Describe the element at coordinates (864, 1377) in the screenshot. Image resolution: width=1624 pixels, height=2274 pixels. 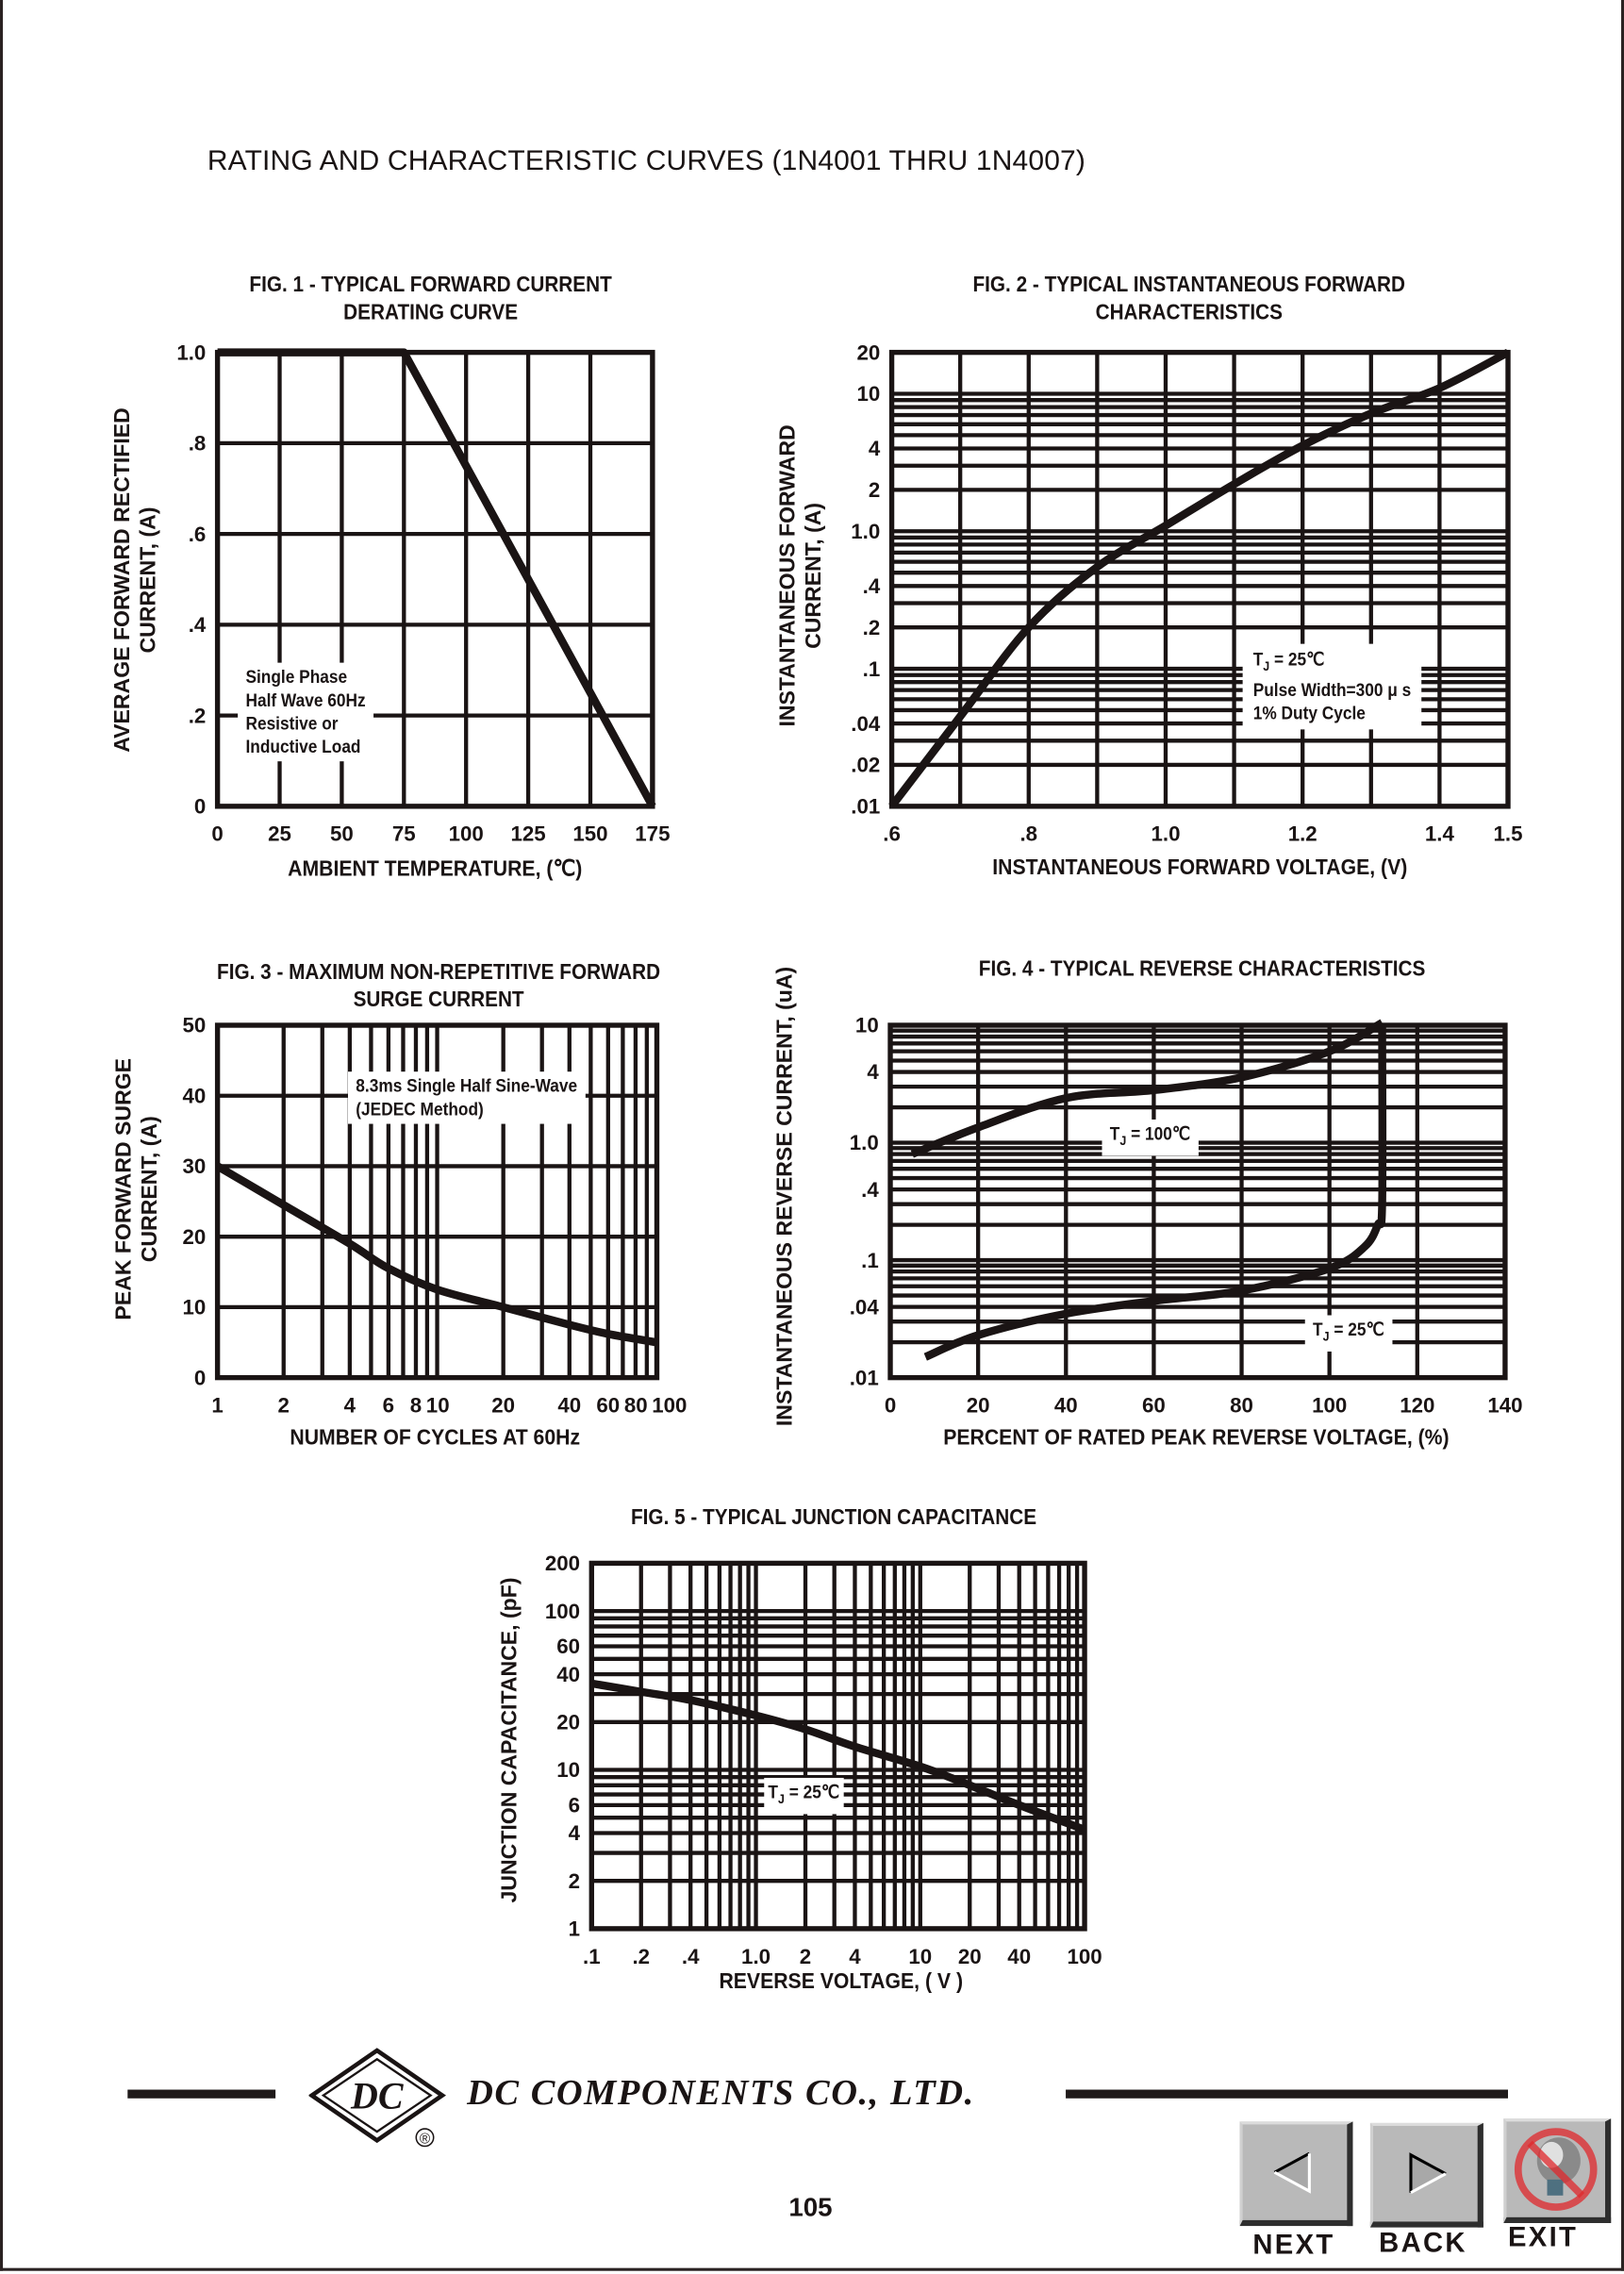
I see `y-tick-label: .01` at that location.